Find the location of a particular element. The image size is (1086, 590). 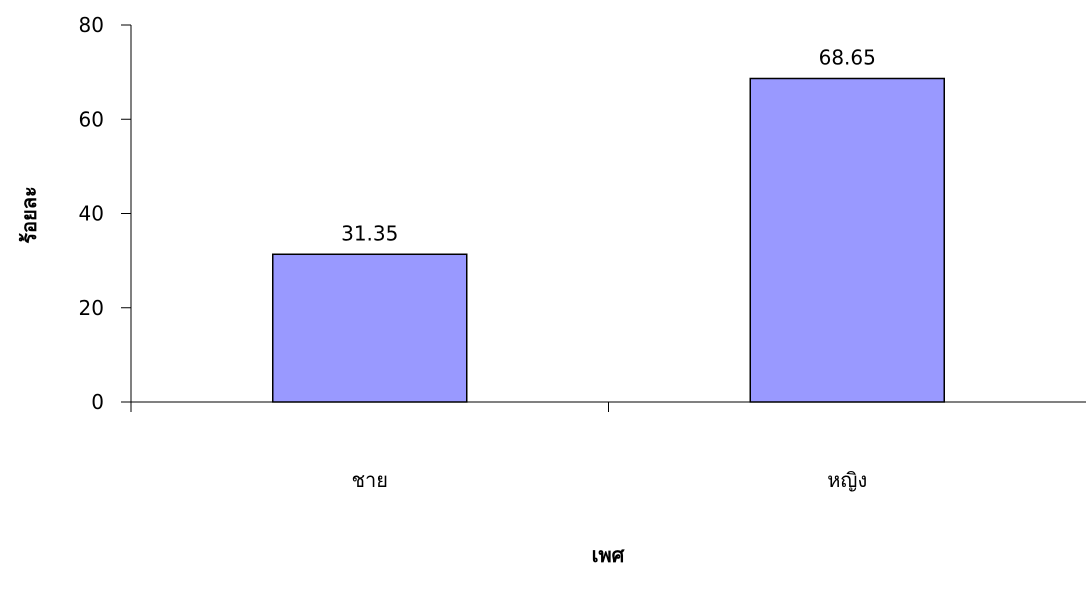

y-tick-label: 80 is located at coordinates (91, 25).